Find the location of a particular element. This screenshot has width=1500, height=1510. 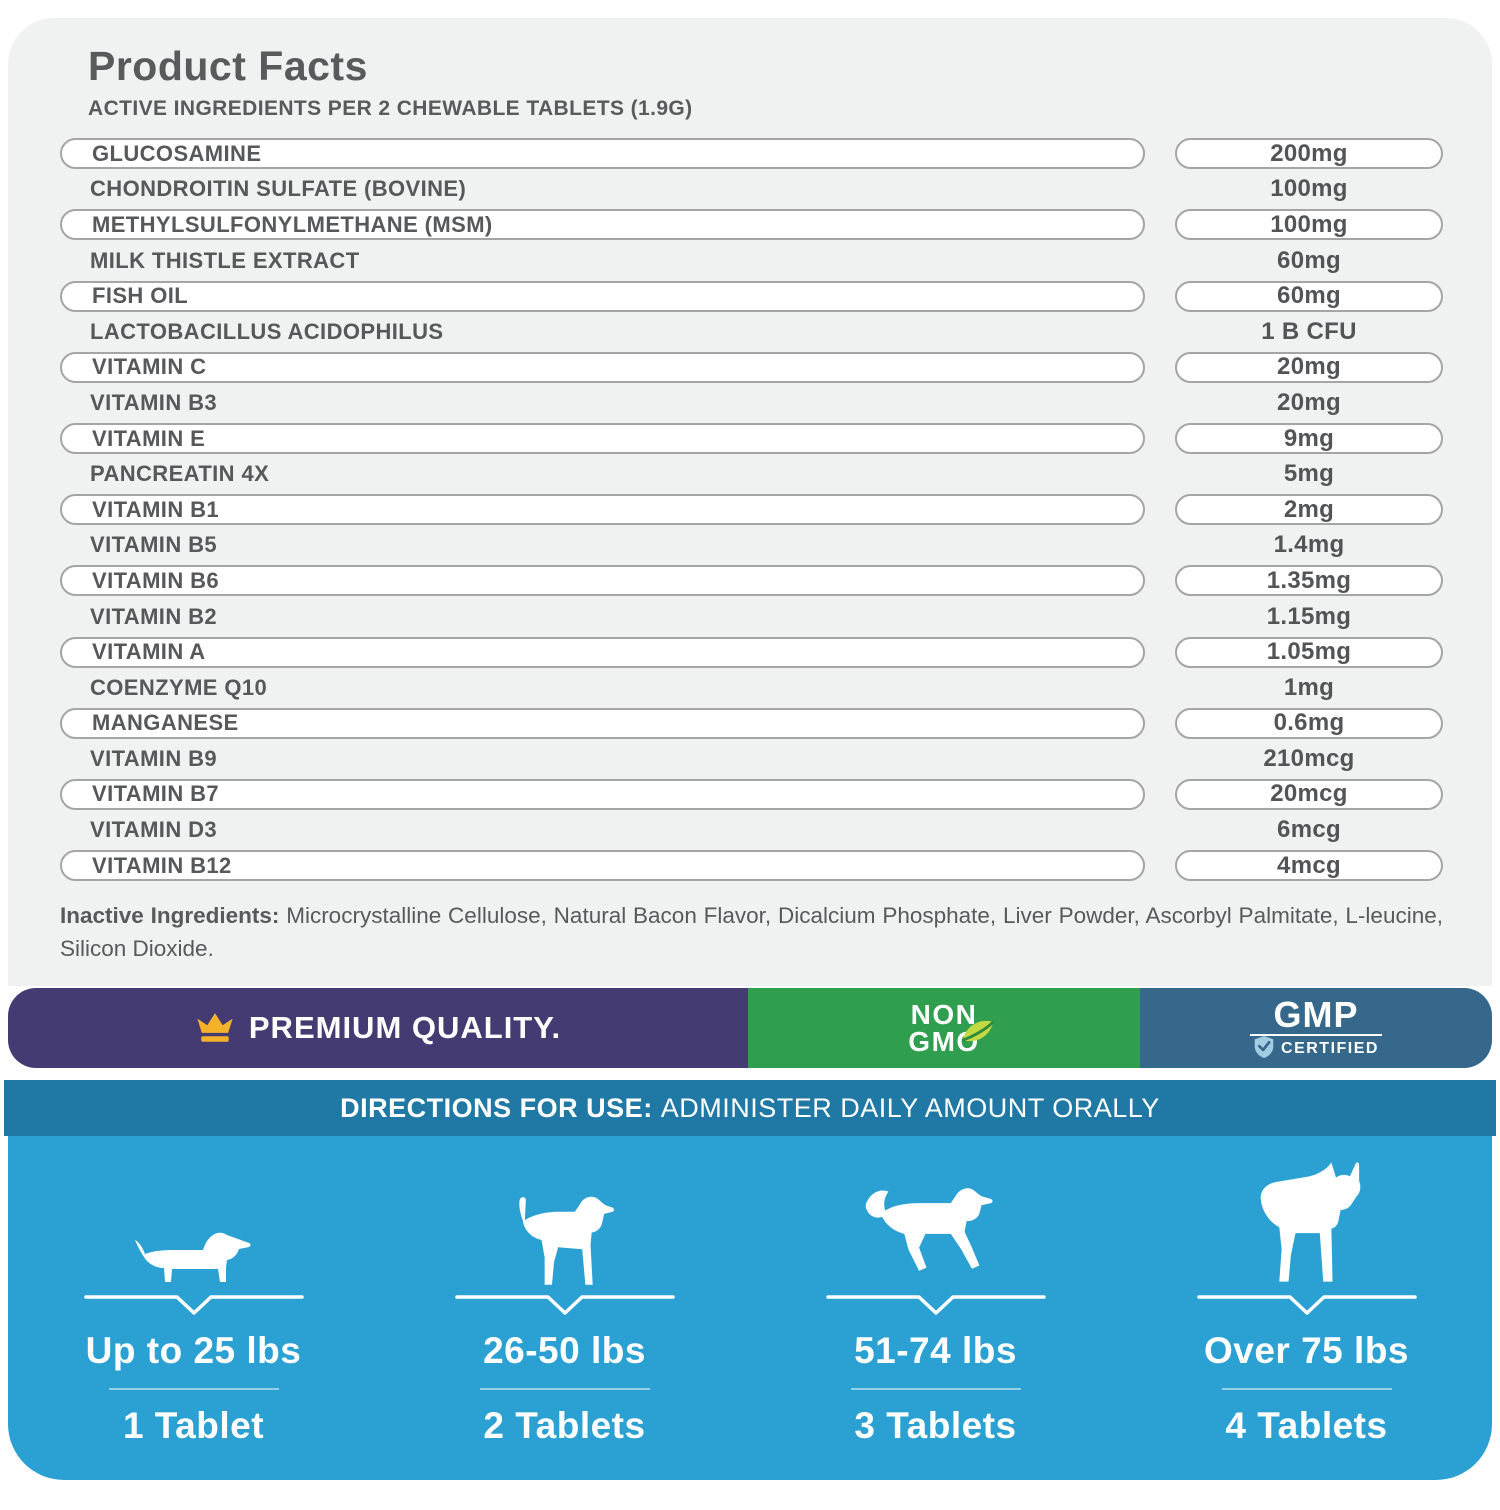

ingredient-amount-cell: 2mg is located at coordinates (1309, 510).